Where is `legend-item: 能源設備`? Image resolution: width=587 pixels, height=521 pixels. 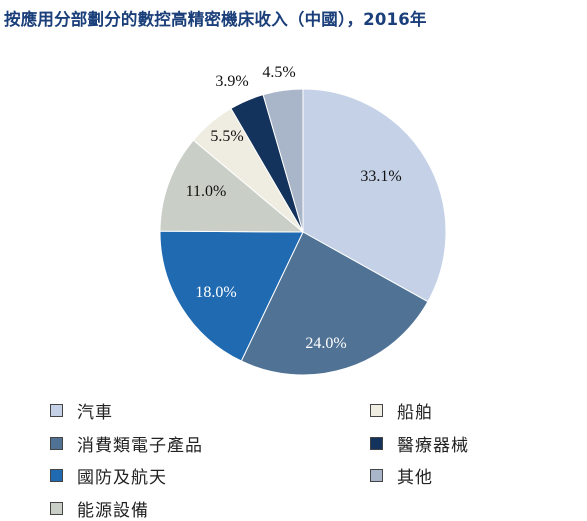
legend-item: 能源設備 is located at coordinates (99, 509).